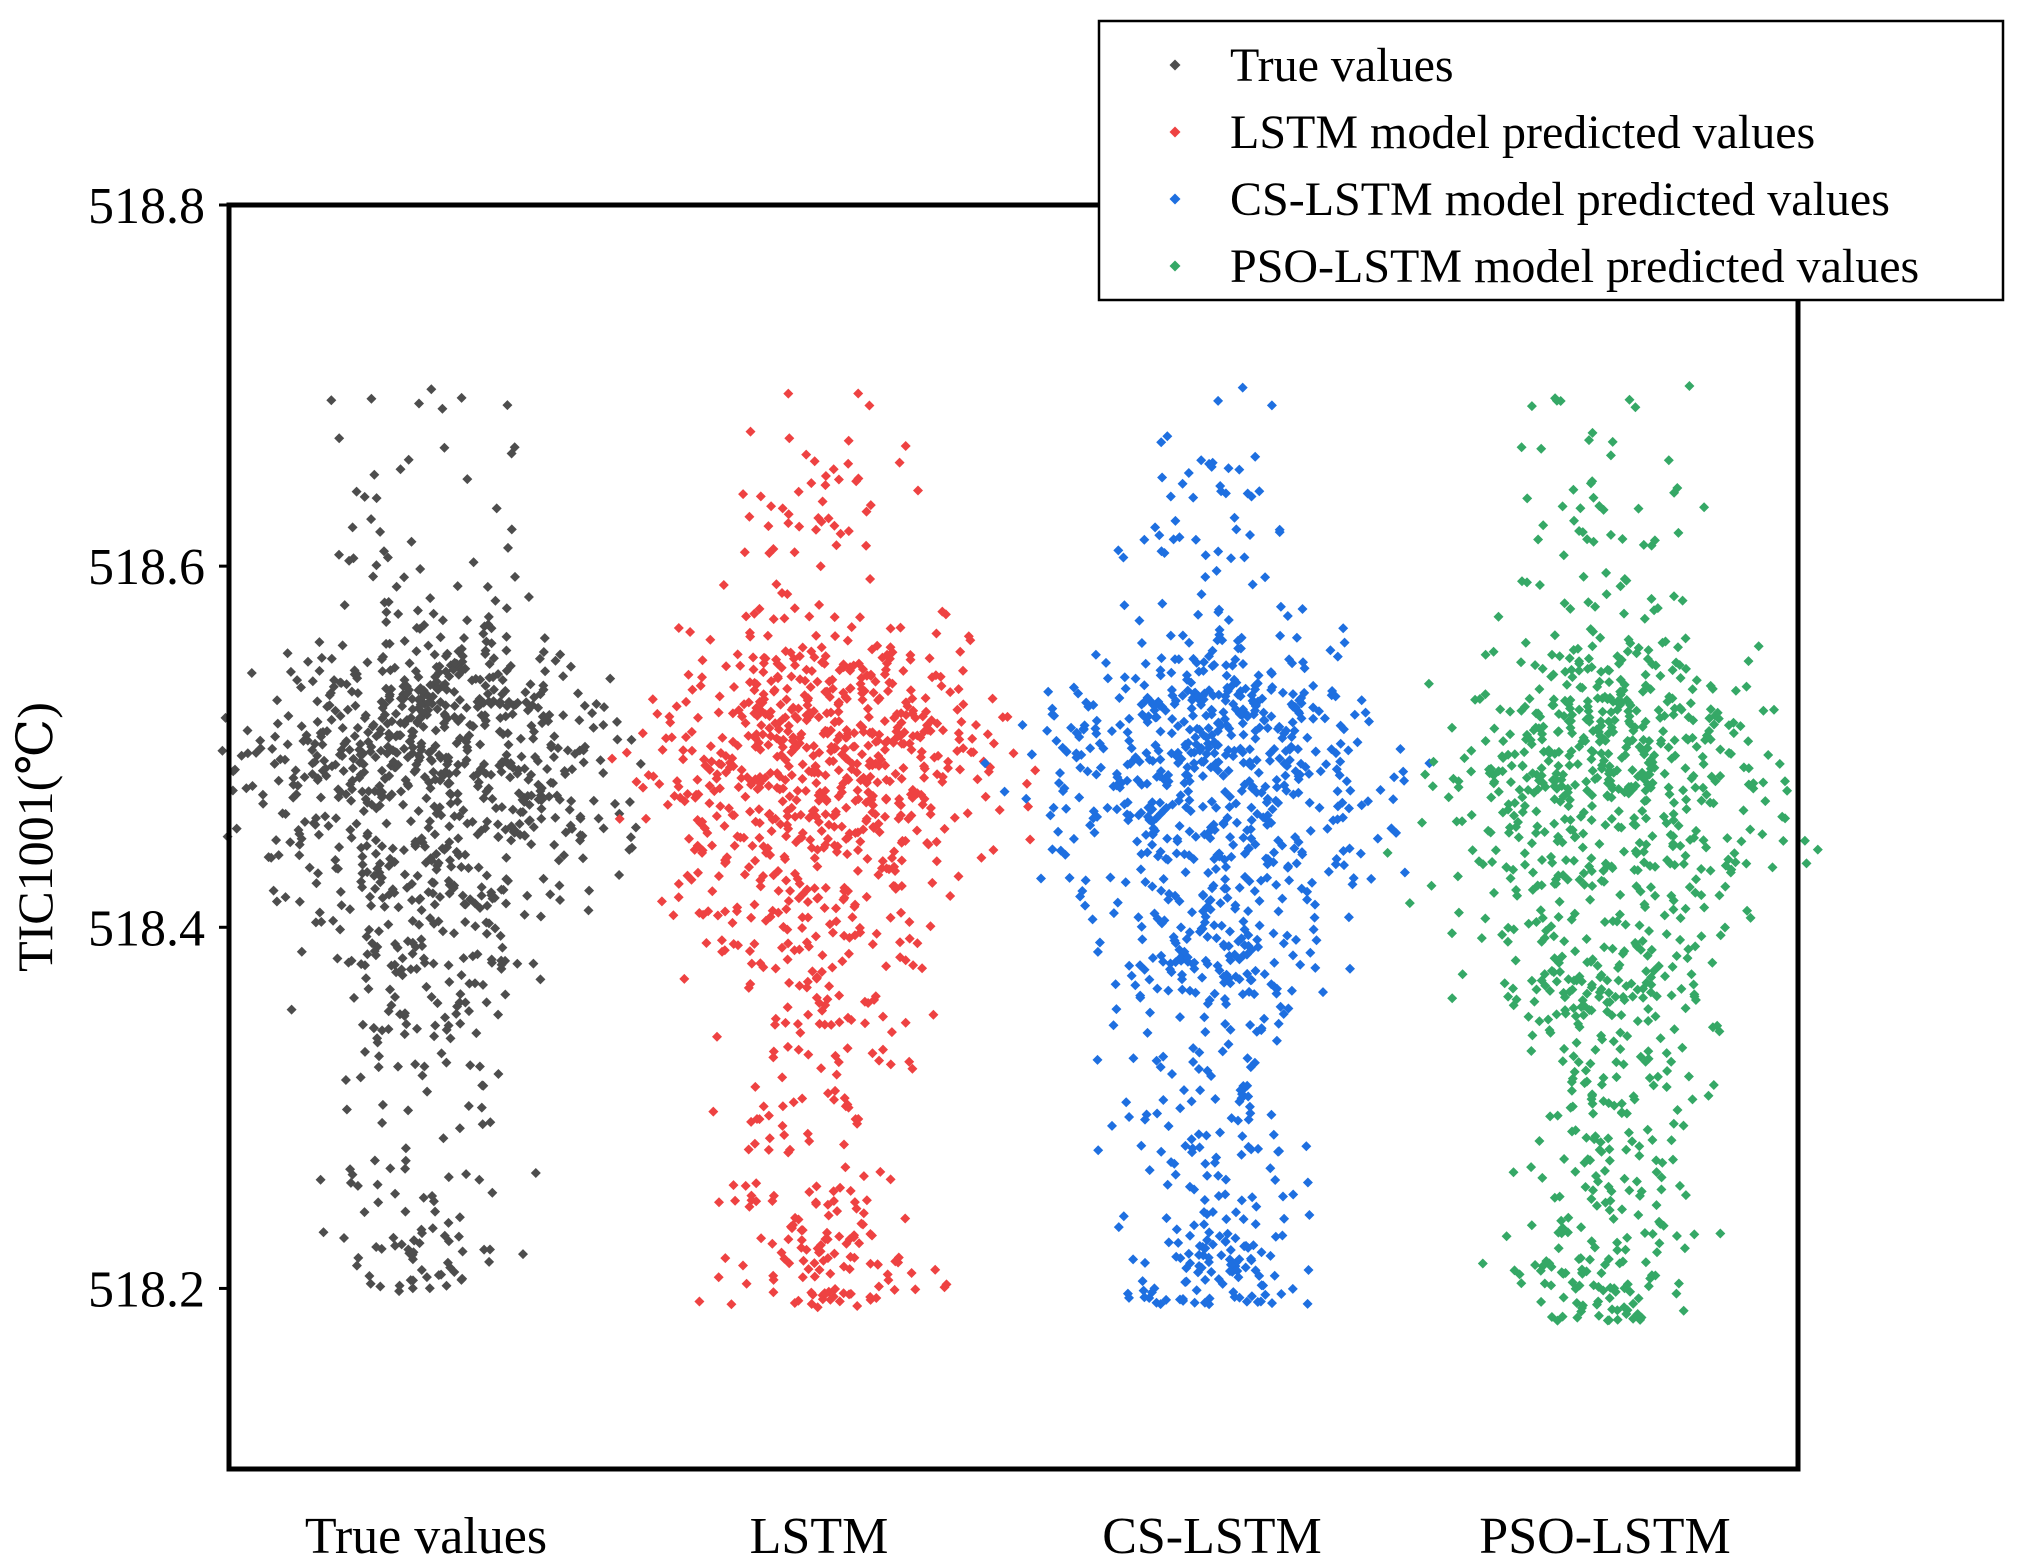  What do you see at coordinates (1018, 1536) in the screenshot?
I see `x-axis-ticks: True values LSTM CS-LSTM PSO-LSTM` at bounding box center [1018, 1536].